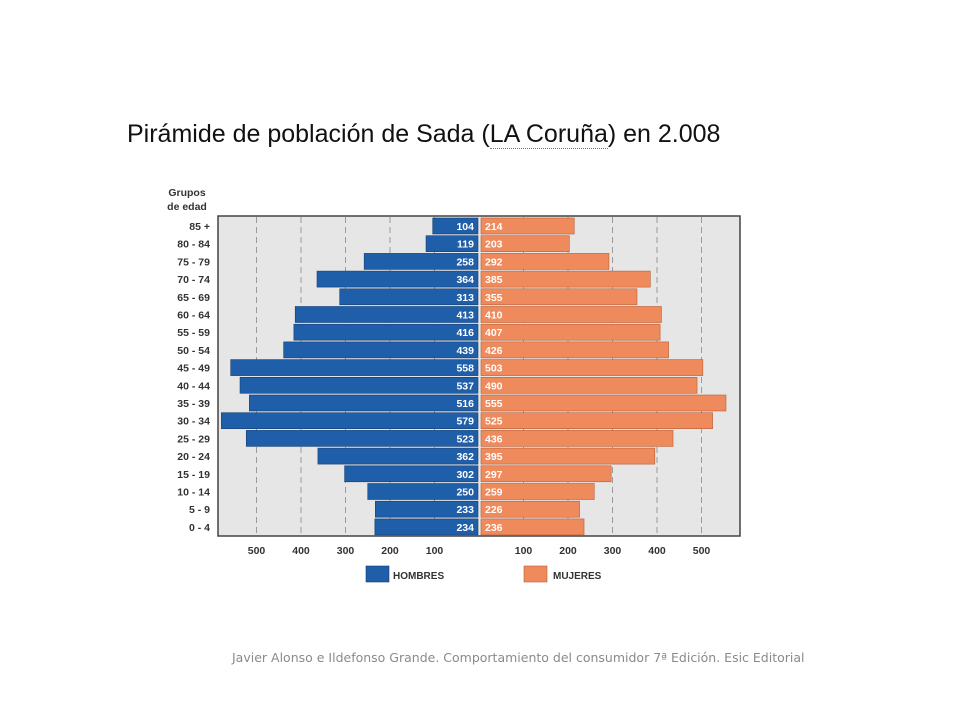 The image size is (960, 720). Describe the element at coordinates (193, 351) in the screenshot. I see `age-group-label: 50 - 54` at that location.